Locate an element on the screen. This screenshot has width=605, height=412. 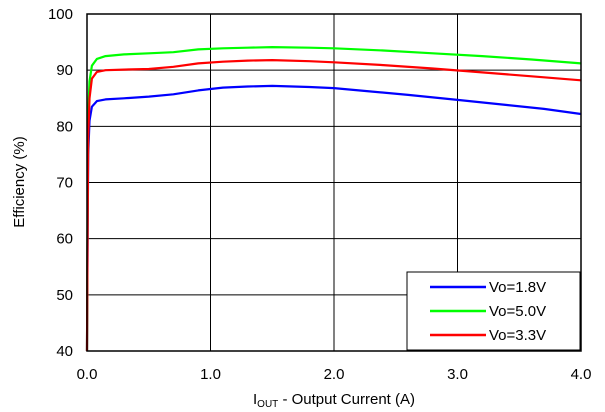
x-tick-label: 3.0 is located at coordinates (457, 374).